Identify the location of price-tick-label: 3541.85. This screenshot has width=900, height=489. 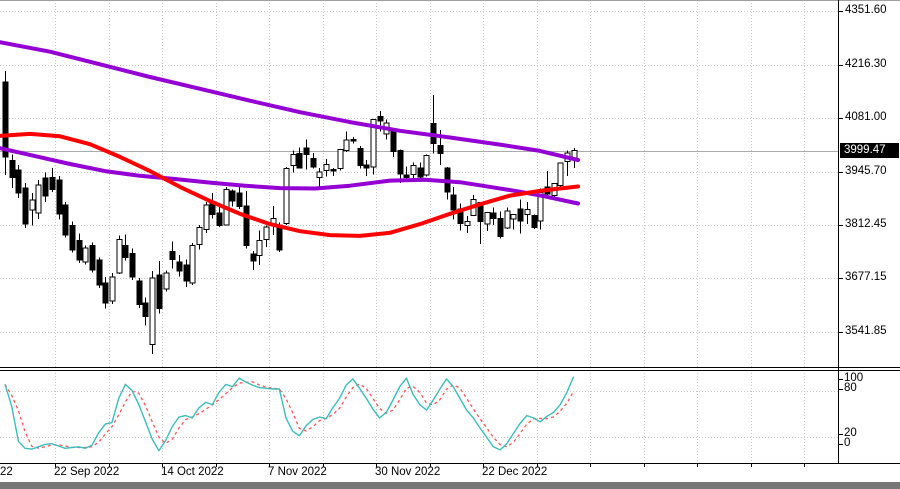
(866, 331).